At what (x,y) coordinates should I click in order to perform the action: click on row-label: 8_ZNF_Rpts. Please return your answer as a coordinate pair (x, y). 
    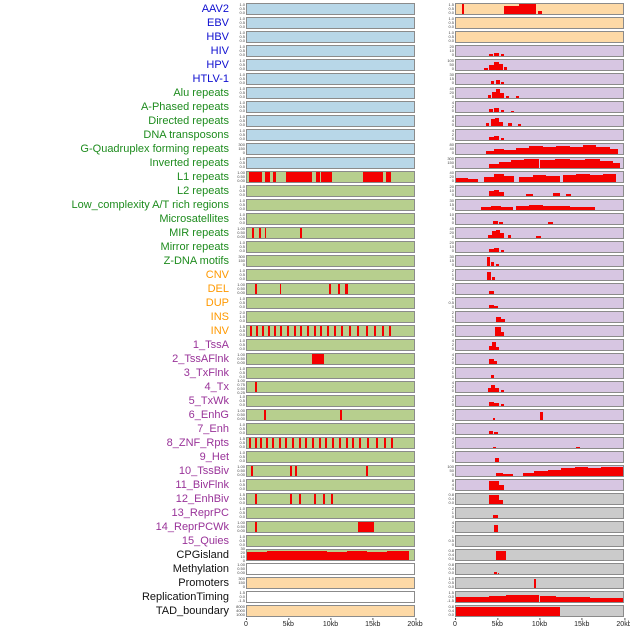
    Looking at the image, I should click on (197, 443).